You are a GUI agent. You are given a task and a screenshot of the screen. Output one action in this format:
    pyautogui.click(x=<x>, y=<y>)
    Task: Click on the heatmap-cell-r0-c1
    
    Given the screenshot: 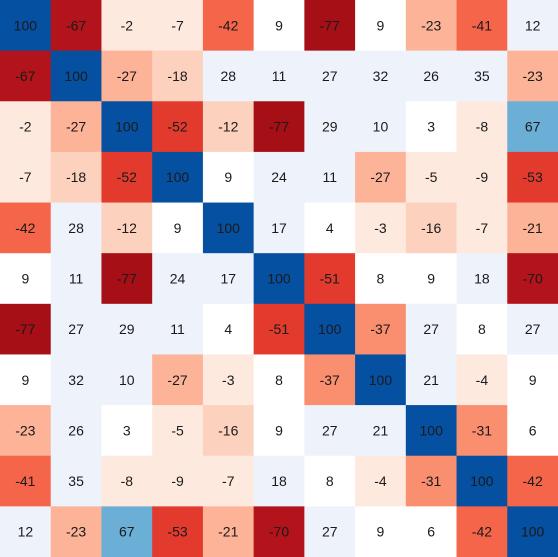 What is the action you would take?
    pyautogui.click(x=76, y=26)
    